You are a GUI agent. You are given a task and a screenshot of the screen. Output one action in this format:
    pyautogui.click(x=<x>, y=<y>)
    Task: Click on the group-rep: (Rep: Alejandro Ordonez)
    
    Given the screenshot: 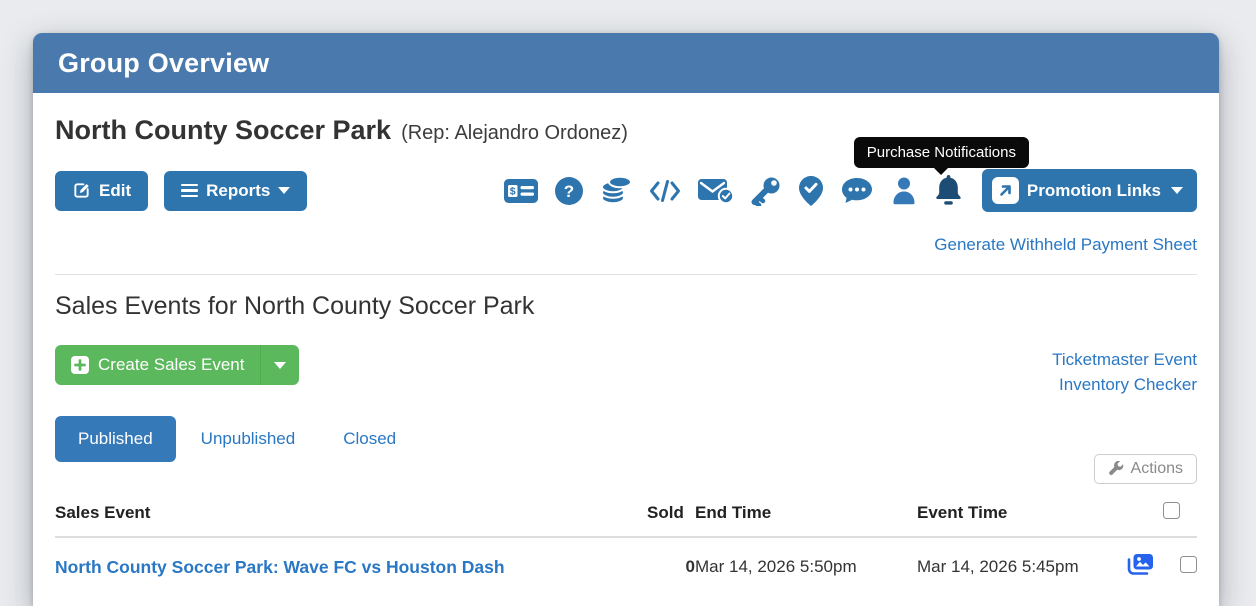 What is the action you would take?
    pyautogui.click(x=514, y=133)
    